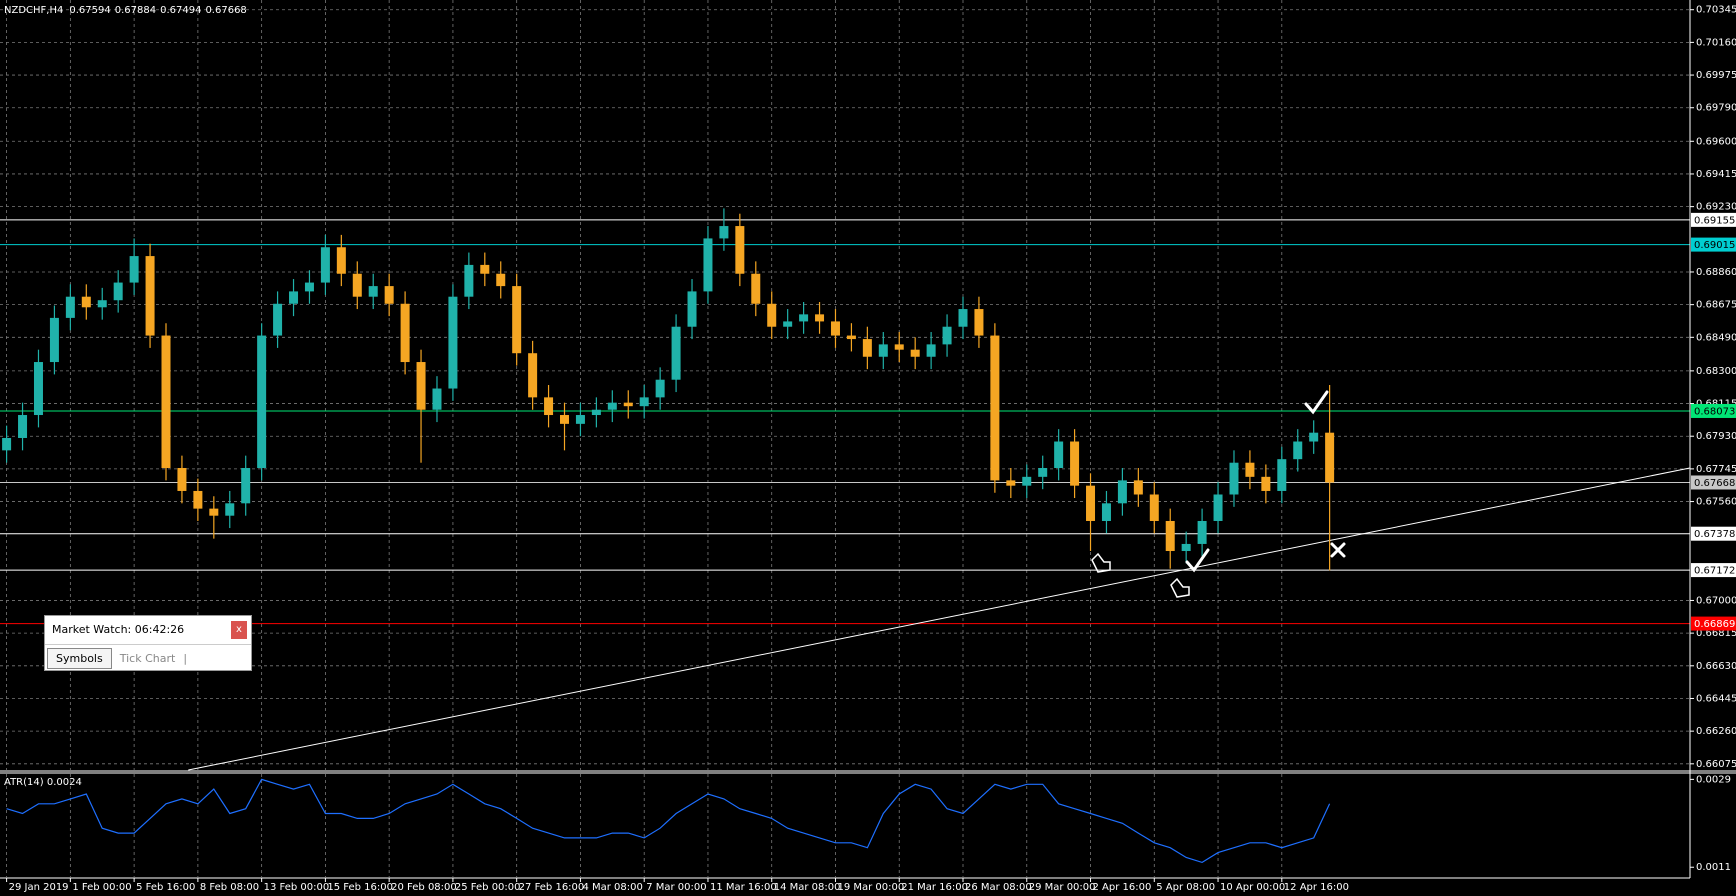 This screenshot has width=1736, height=896. I want to click on x-tick-label: 8 Feb 08:00, so click(229, 887).